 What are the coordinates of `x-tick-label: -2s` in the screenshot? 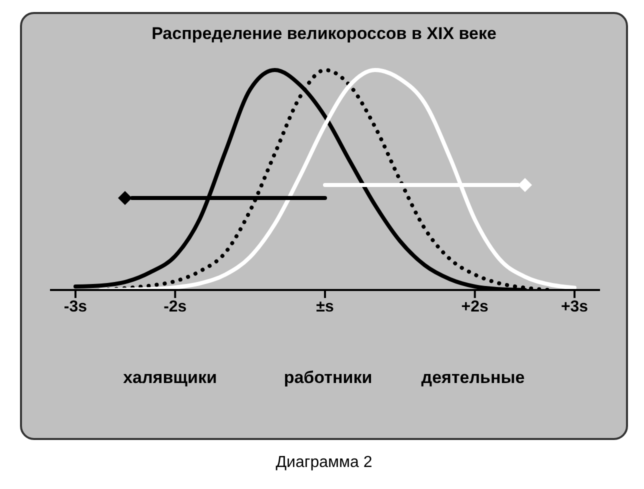 It's located at (175, 307).